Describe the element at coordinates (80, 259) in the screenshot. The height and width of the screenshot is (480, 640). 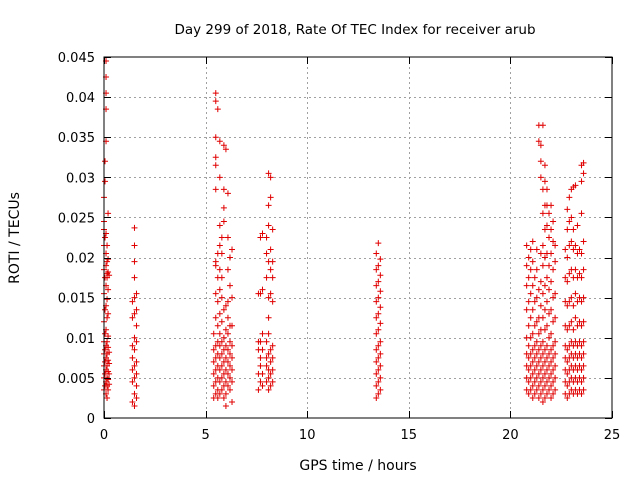
I see `y-tick-label: 0.02` at that location.